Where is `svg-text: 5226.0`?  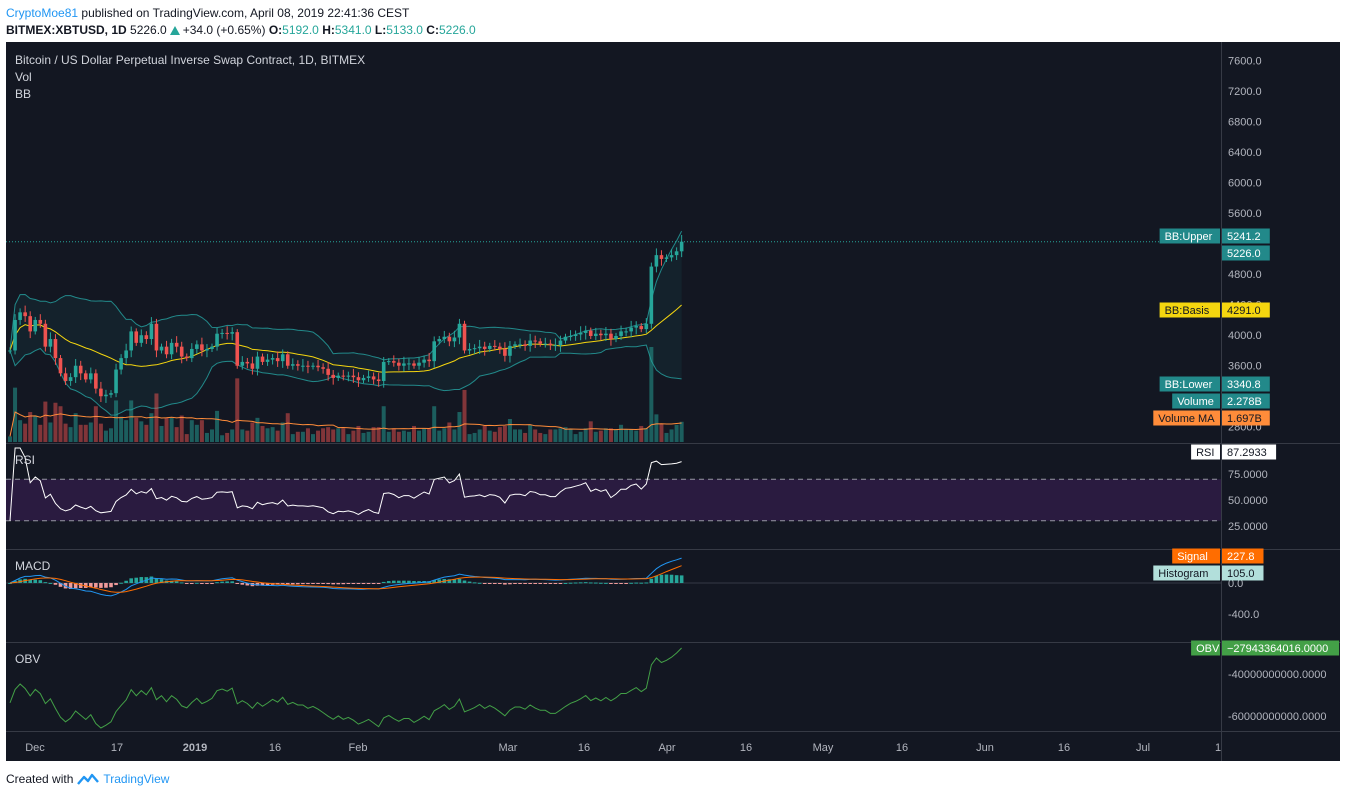 svg-text: 5226.0 is located at coordinates (1244, 254).